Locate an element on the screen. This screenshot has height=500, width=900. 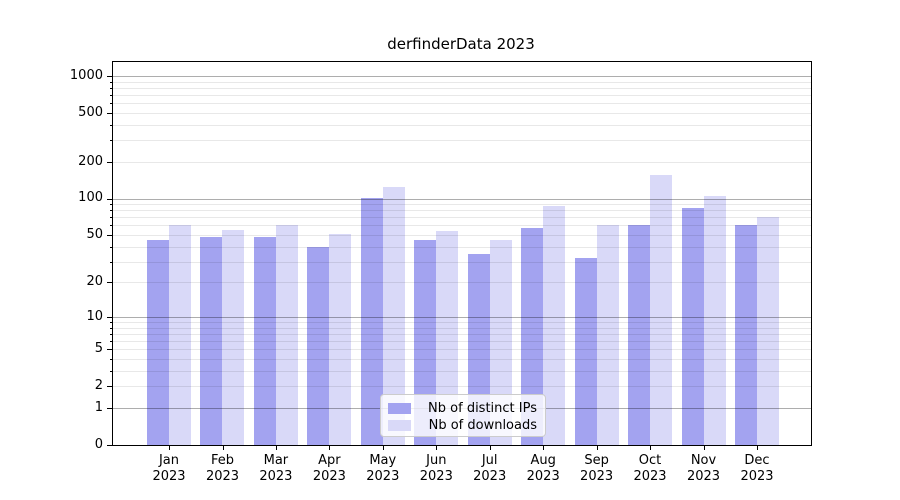
x-tick-label: May 2023 is located at coordinates (383, 469).